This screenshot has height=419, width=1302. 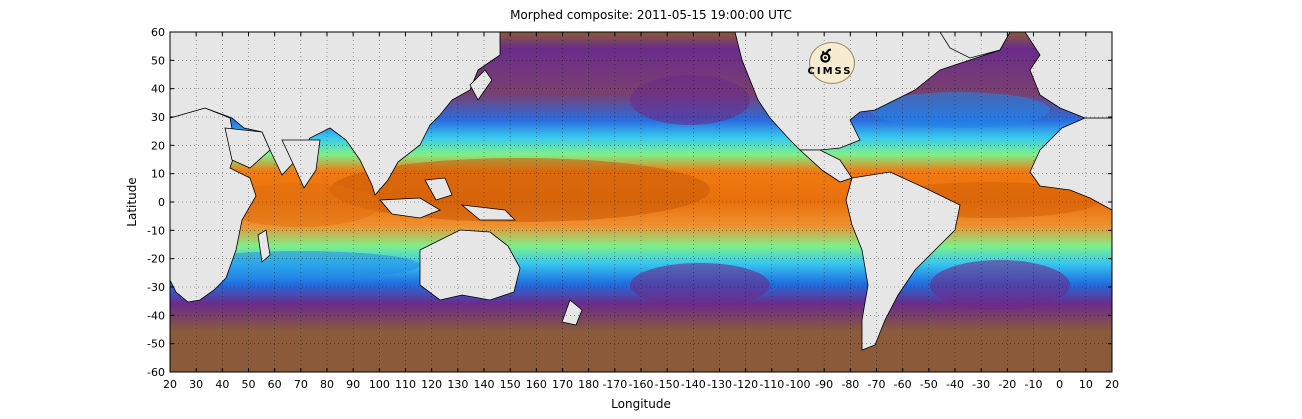 I want to click on y-tick-label: 50, so click(x=158, y=60).